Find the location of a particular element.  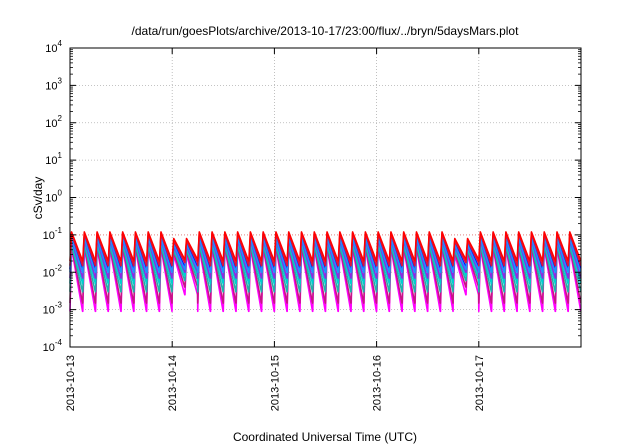

x-tick-label: 2013-10-13 is located at coordinates (71, 383).